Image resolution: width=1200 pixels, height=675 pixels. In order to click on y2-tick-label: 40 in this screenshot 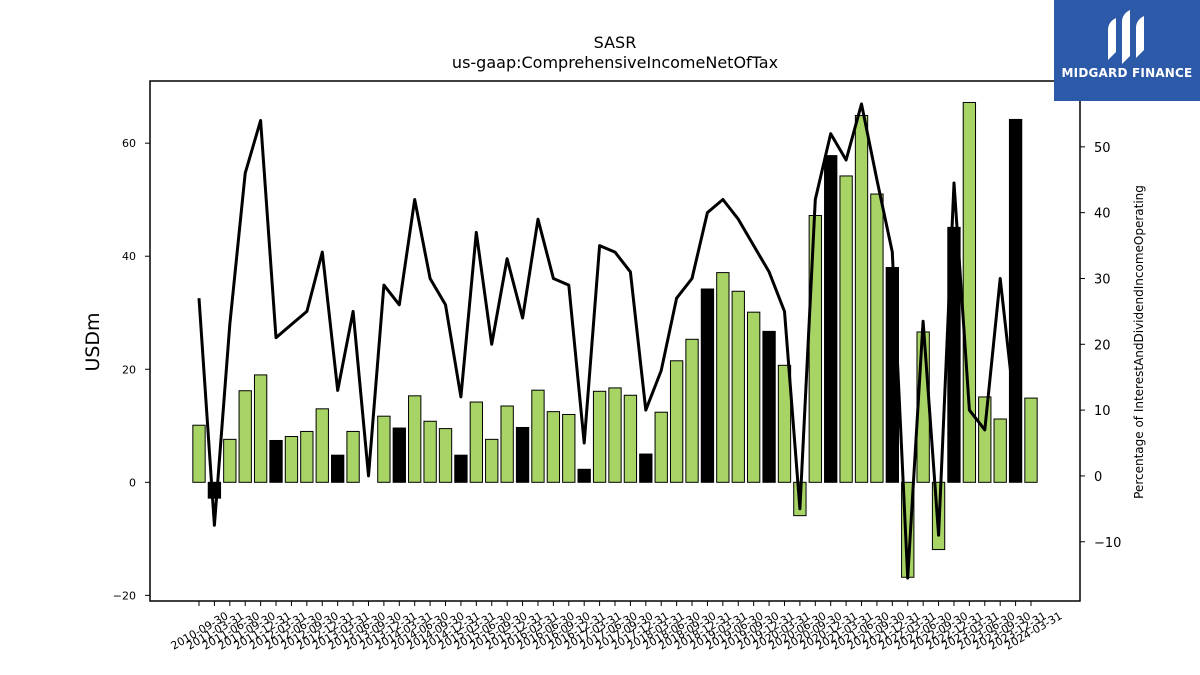, I will do `click(1102, 214)`.